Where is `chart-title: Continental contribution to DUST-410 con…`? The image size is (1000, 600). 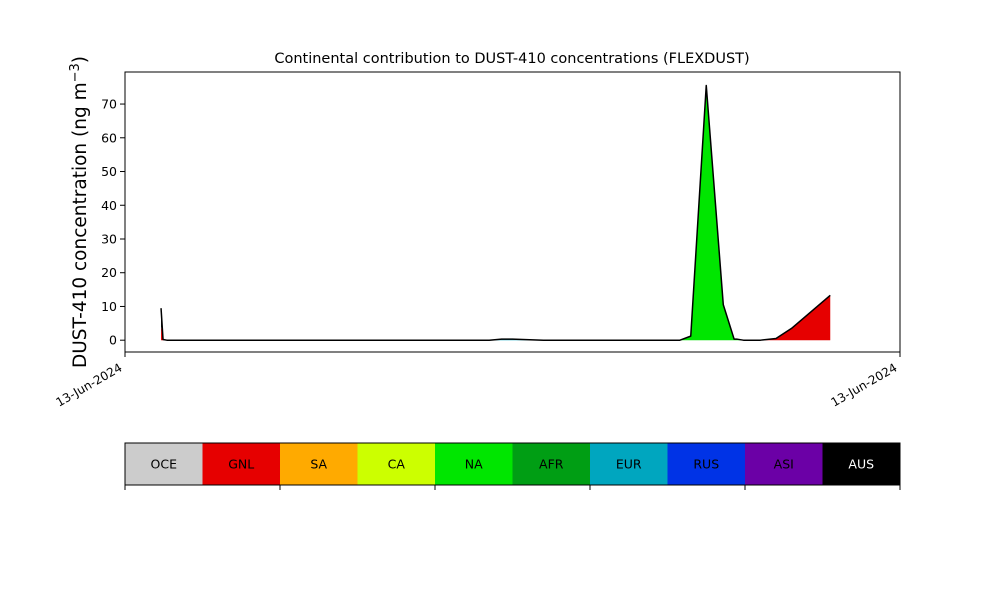
chart-title: Continental contribution to DUST-410 con… is located at coordinates (511, 59).